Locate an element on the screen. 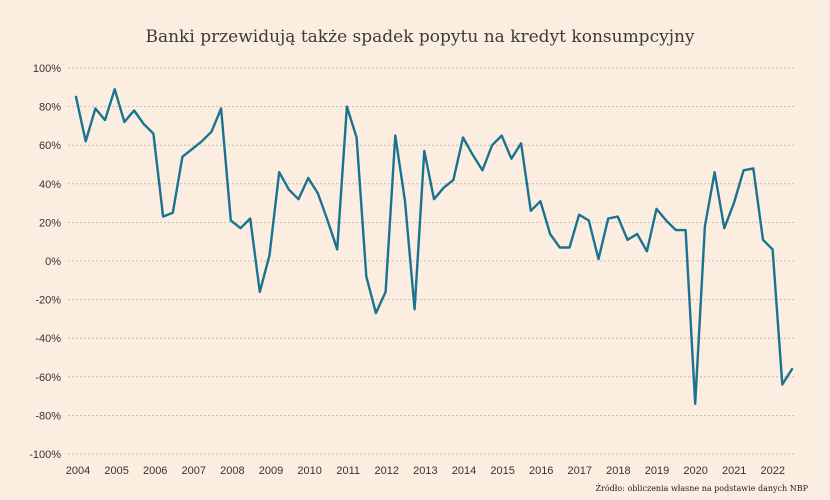 The width and height of the screenshot is (830, 500). y-tick-label: 100% is located at coordinates (47, 69).